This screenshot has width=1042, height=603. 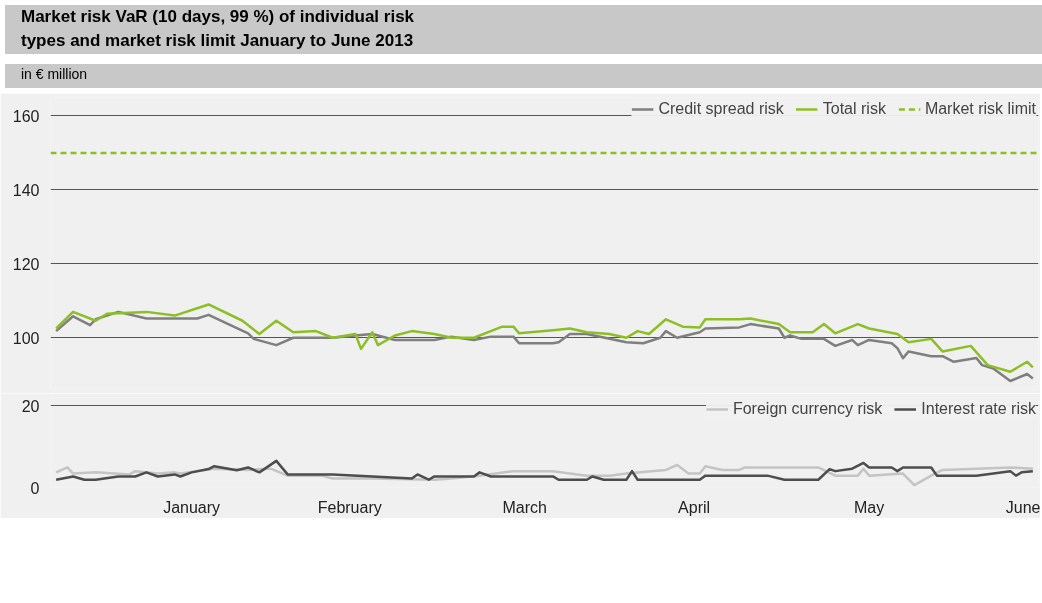 What do you see at coordinates (1023, 507) in the screenshot?
I see `x-tick-label: June` at bounding box center [1023, 507].